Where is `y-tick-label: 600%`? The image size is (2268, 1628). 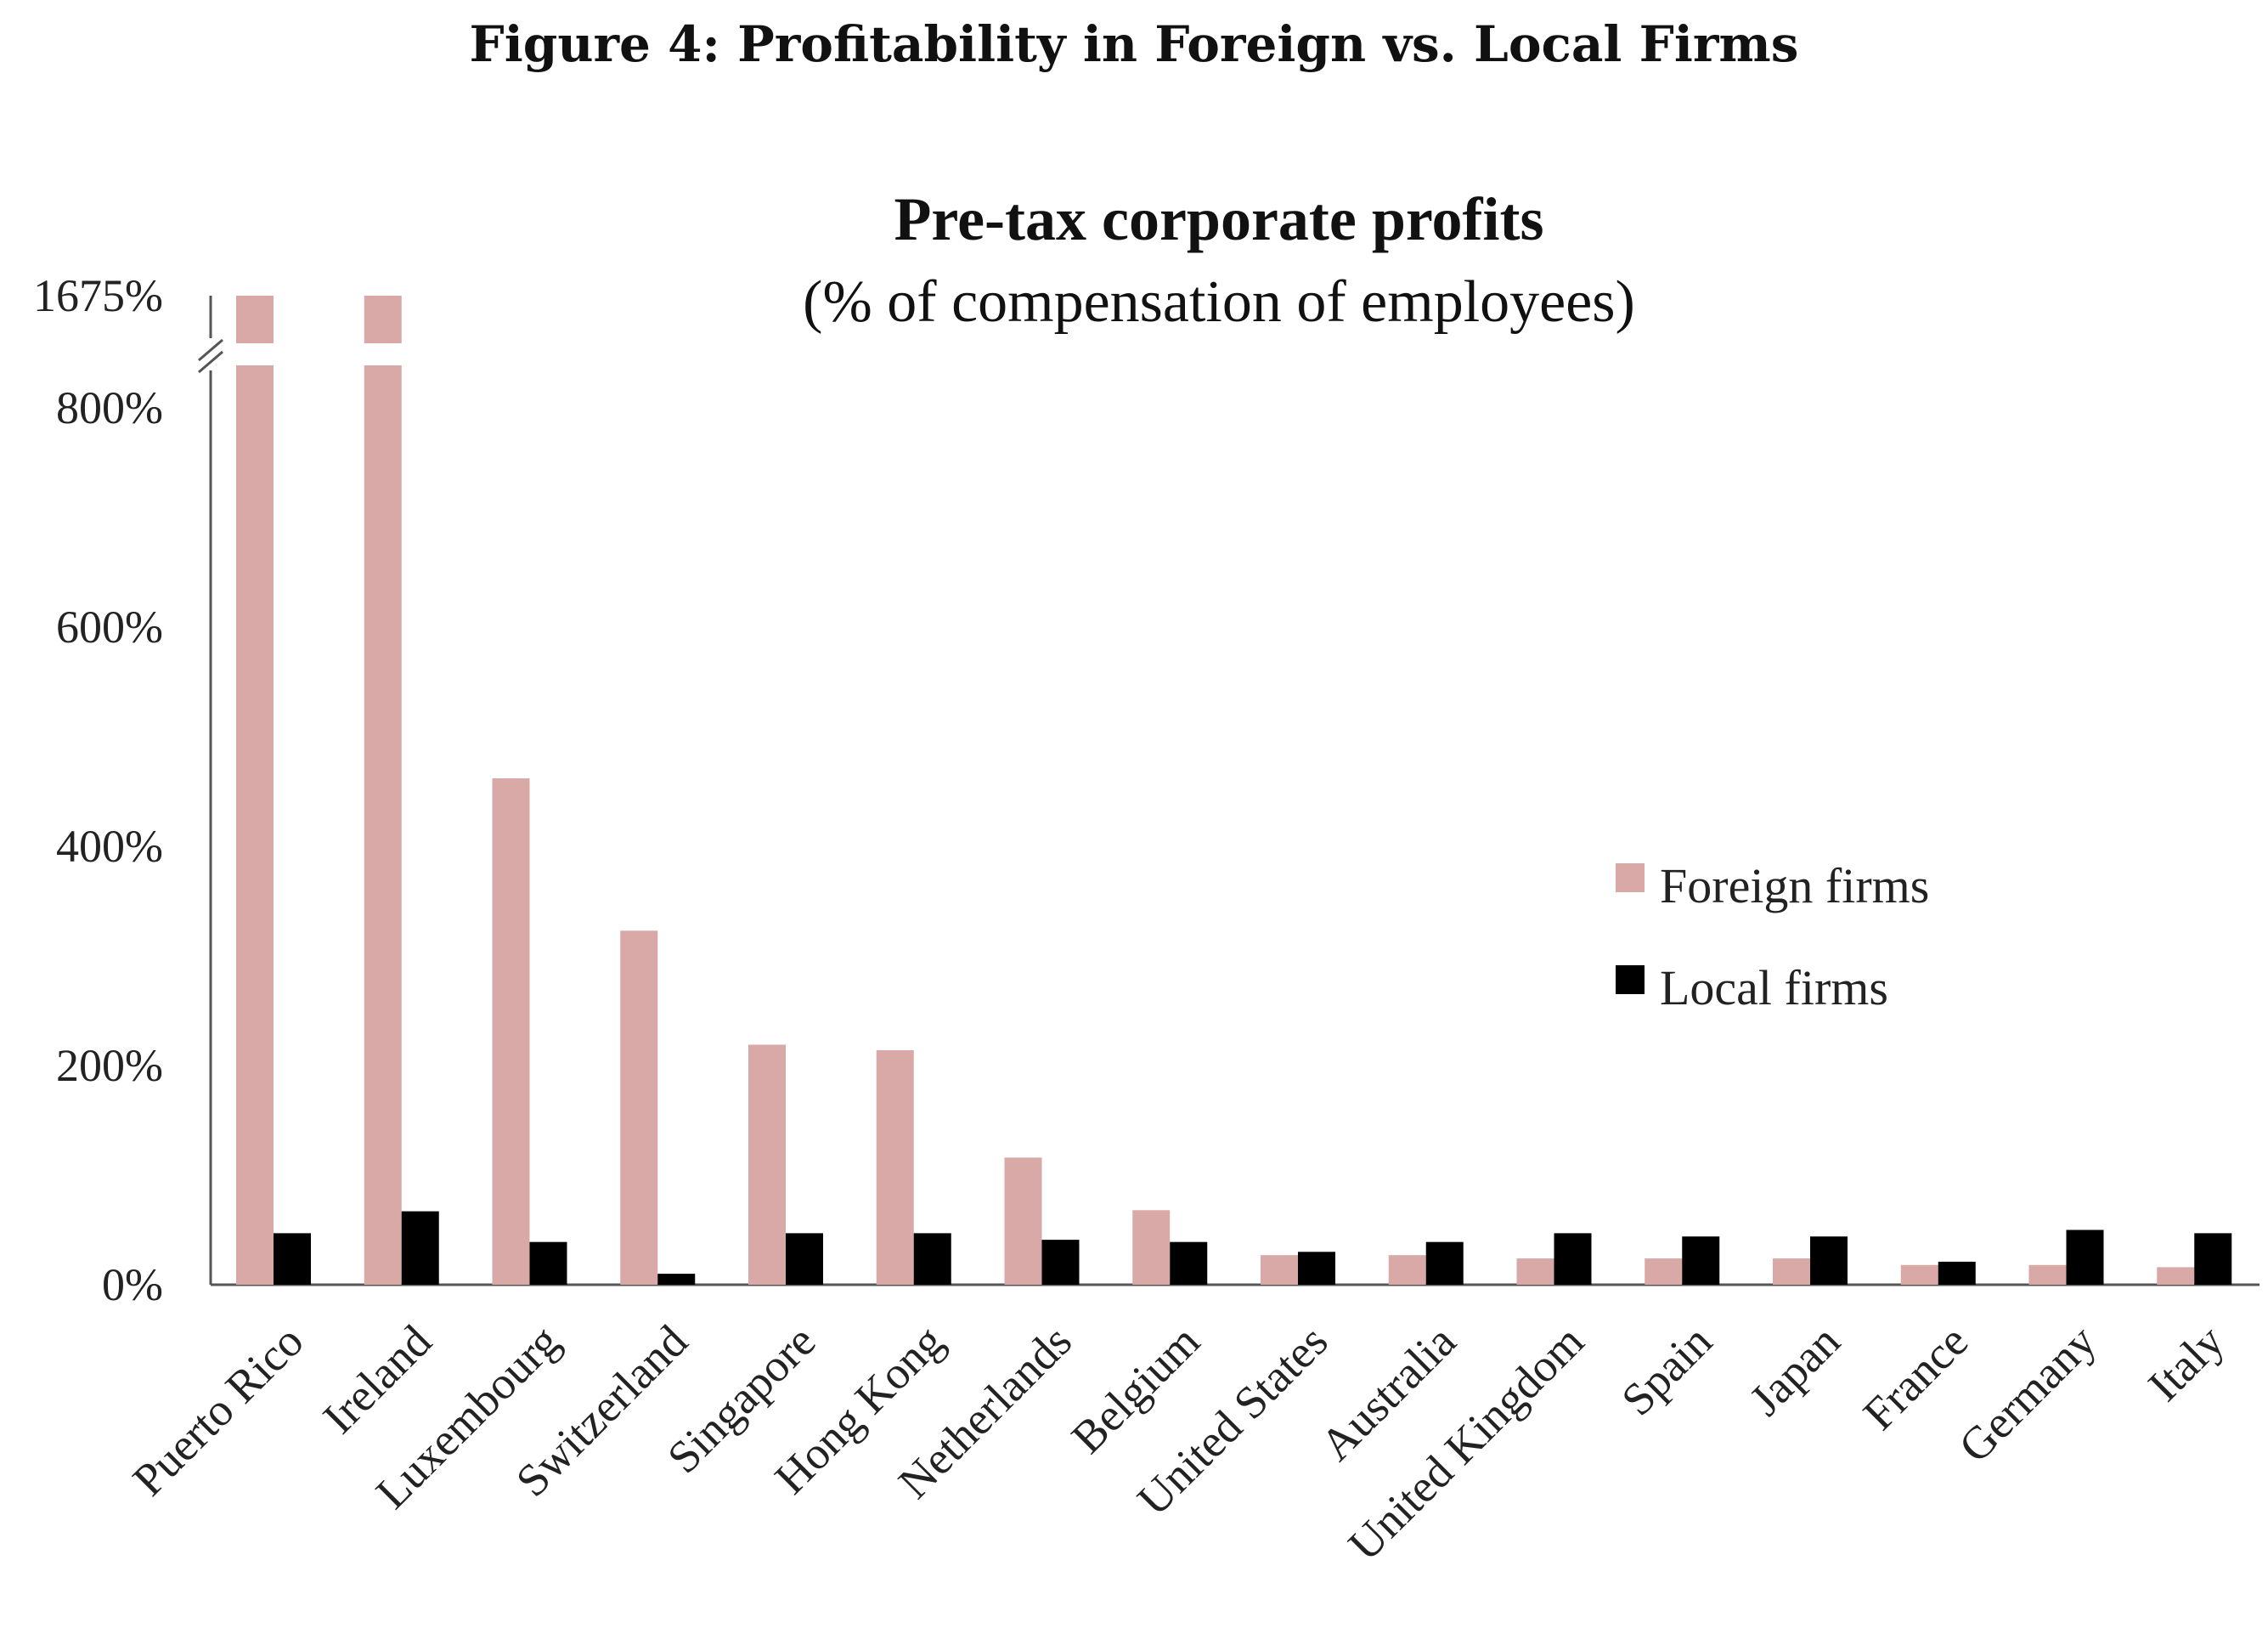 y-tick-label: 600% is located at coordinates (109, 627).